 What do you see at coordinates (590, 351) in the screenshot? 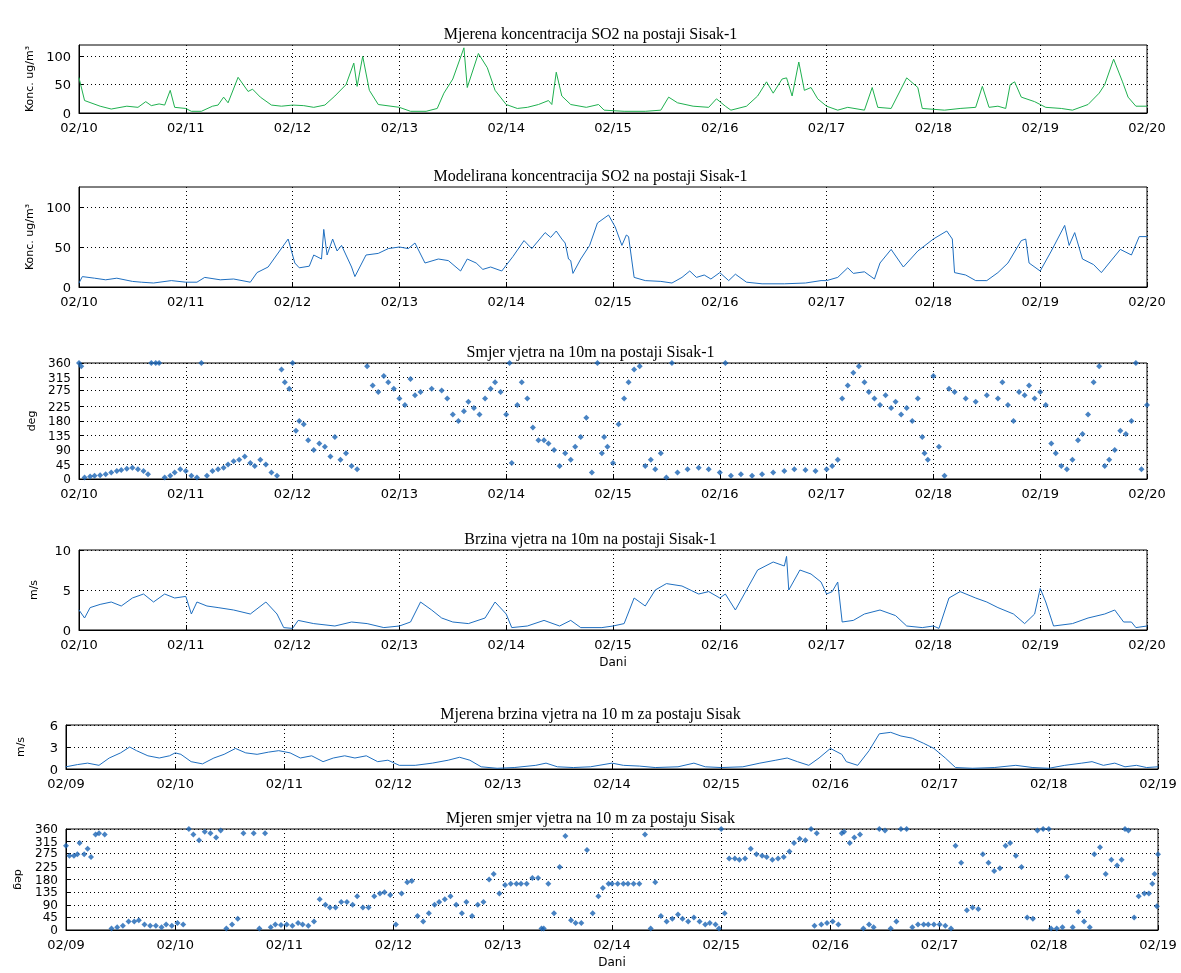
I see `chart-title: Smjer vjetra na 10m na postaji Sisak-1` at bounding box center [590, 351].